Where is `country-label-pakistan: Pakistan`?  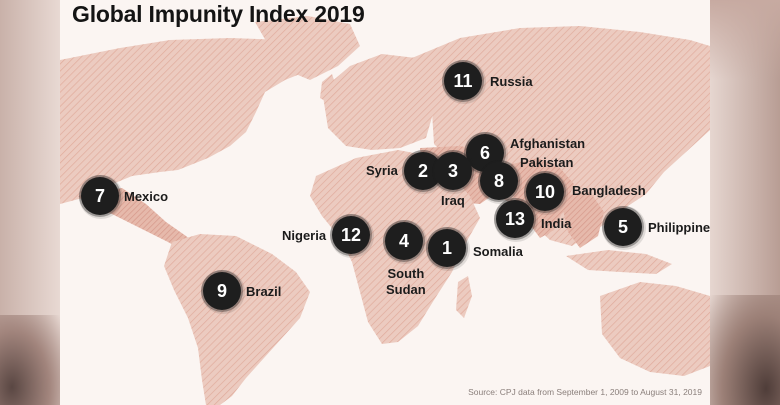
country-label-pakistan: Pakistan is located at coordinates (547, 162).